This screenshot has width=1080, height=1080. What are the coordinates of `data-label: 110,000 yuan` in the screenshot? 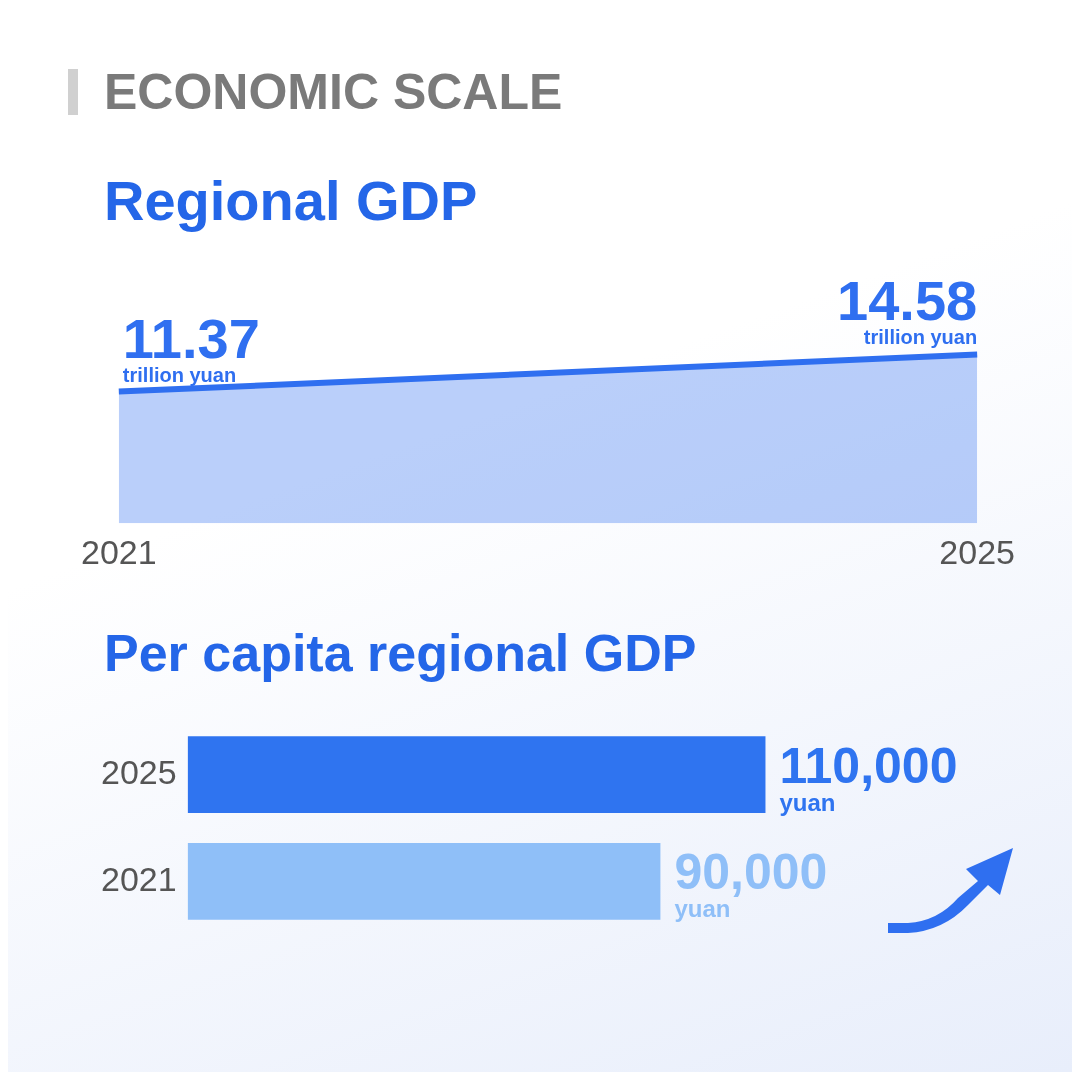 It's located at (868, 776).